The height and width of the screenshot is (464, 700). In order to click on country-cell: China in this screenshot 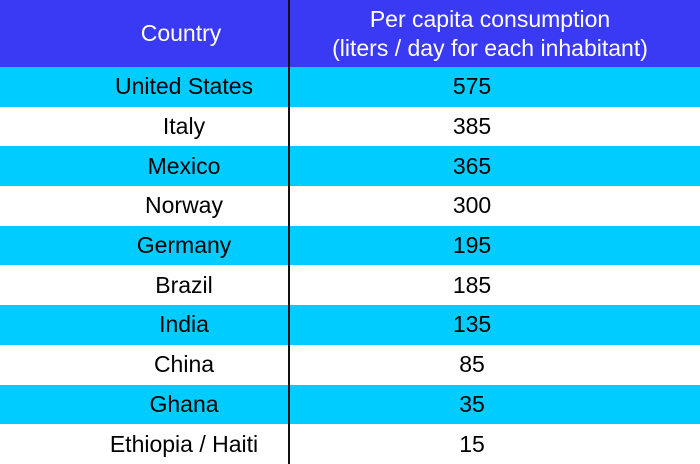, I will do `click(184, 364)`.